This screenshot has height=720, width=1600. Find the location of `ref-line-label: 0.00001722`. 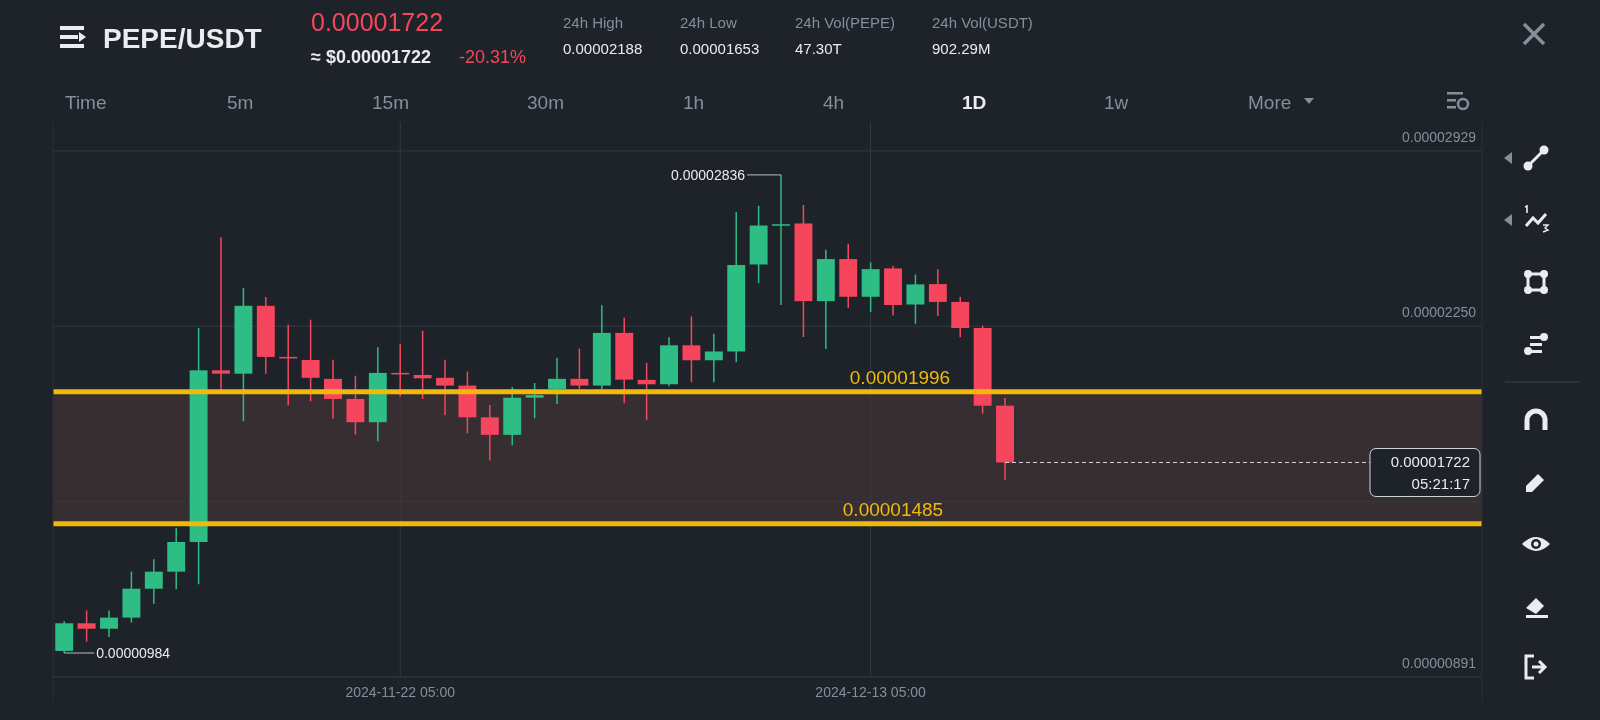

ref-line-label: 0.00001722 is located at coordinates (1430, 462).